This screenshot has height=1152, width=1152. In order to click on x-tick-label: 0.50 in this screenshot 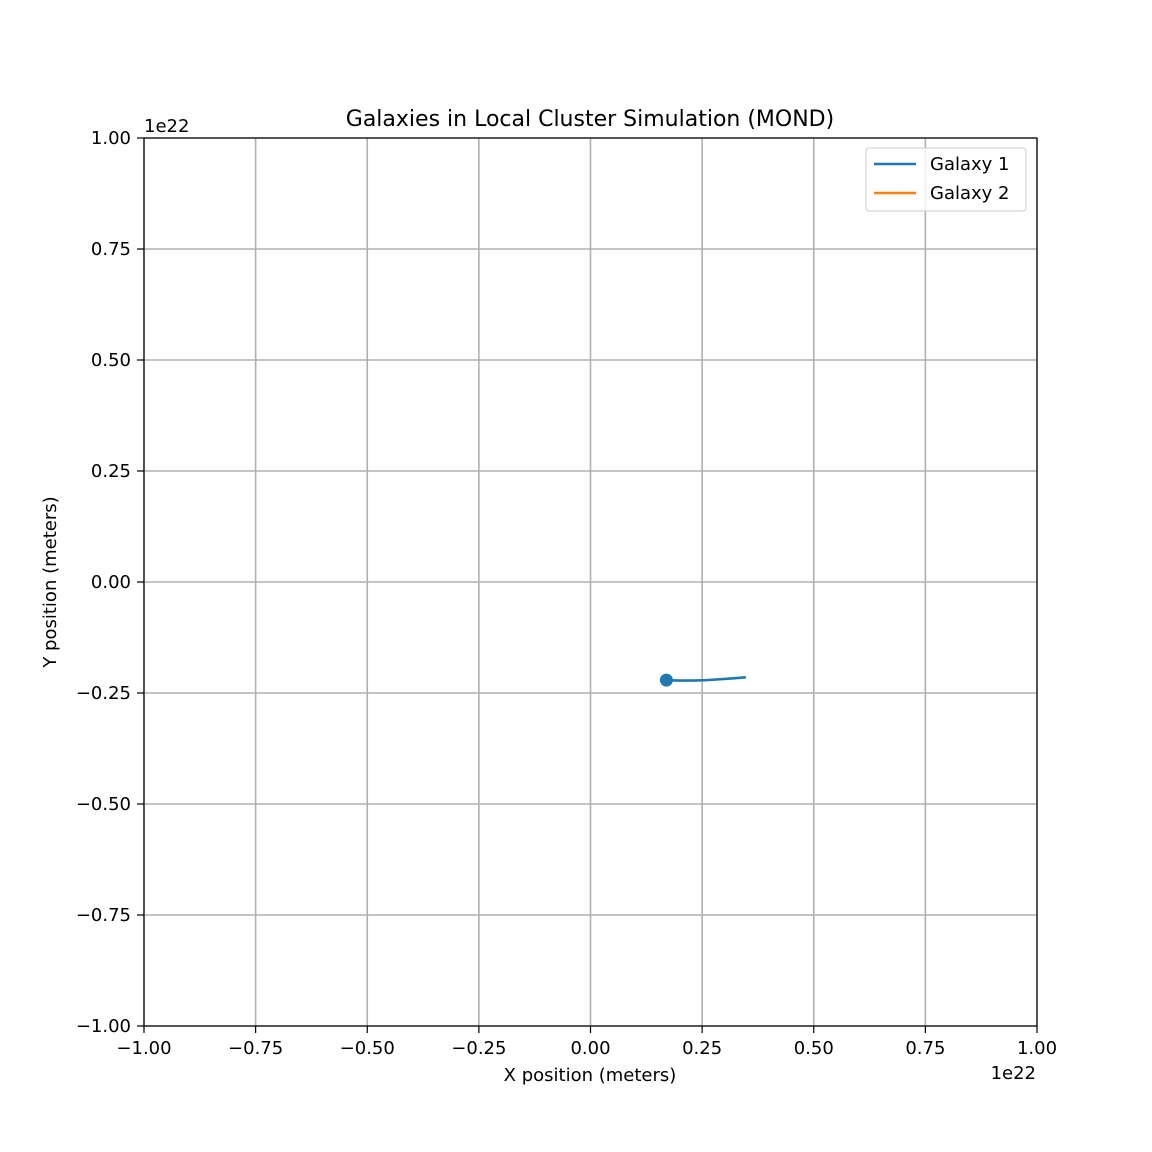, I will do `click(814, 1048)`.